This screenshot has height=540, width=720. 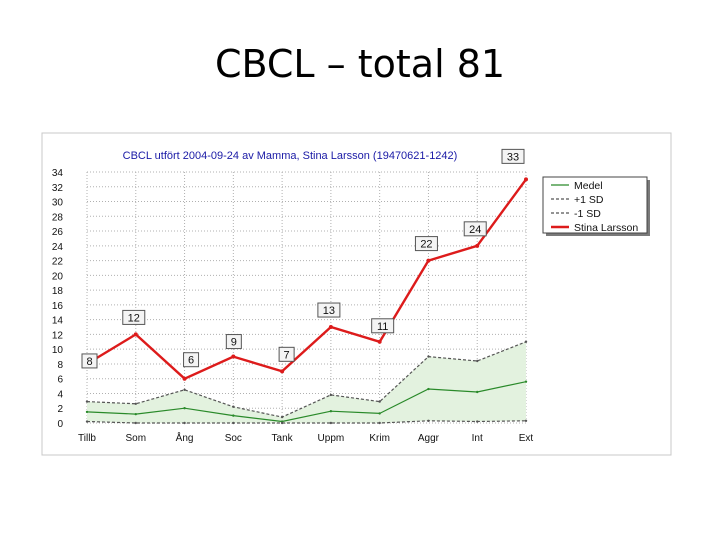 I want to click on data-label: 22, so click(x=426, y=244).